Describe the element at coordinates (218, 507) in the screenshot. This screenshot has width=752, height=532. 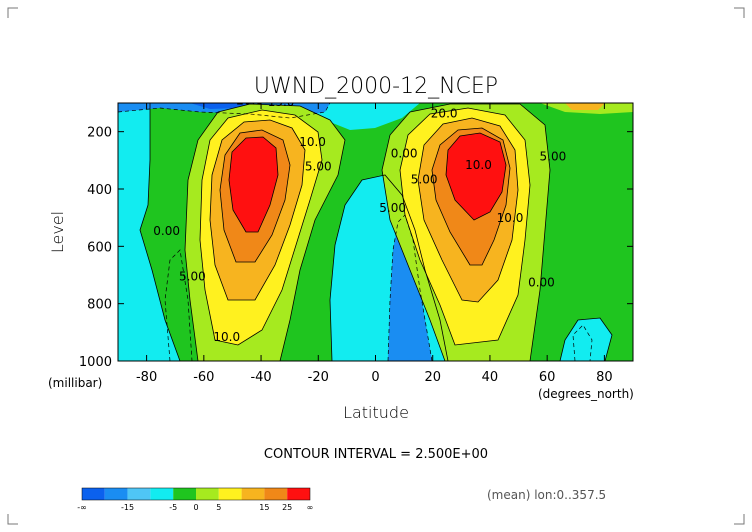
I see `colorbar-label: 5` at that location.